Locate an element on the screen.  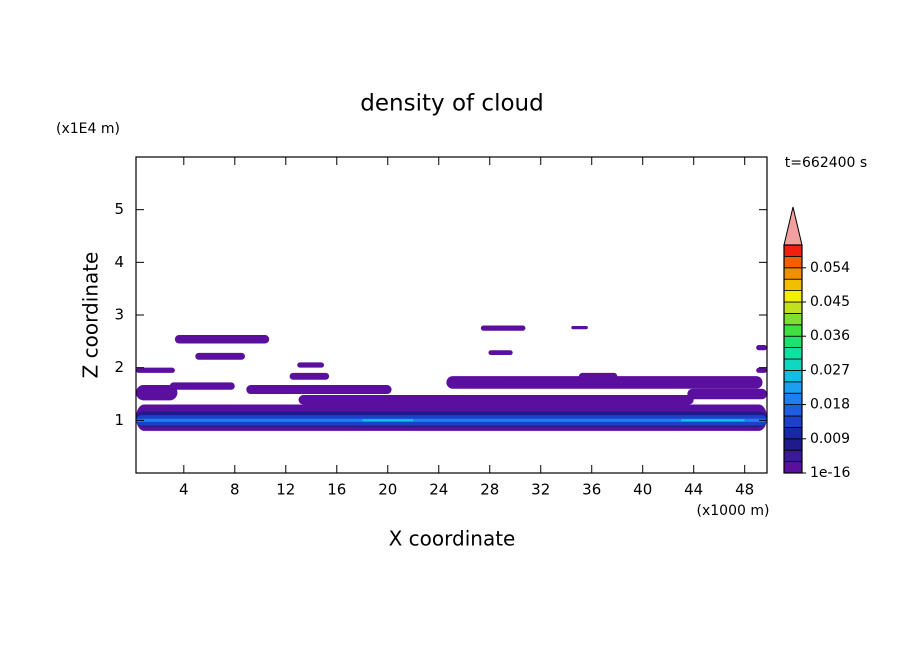
chart-title: density of cloud is located at coordinates (451, 104).